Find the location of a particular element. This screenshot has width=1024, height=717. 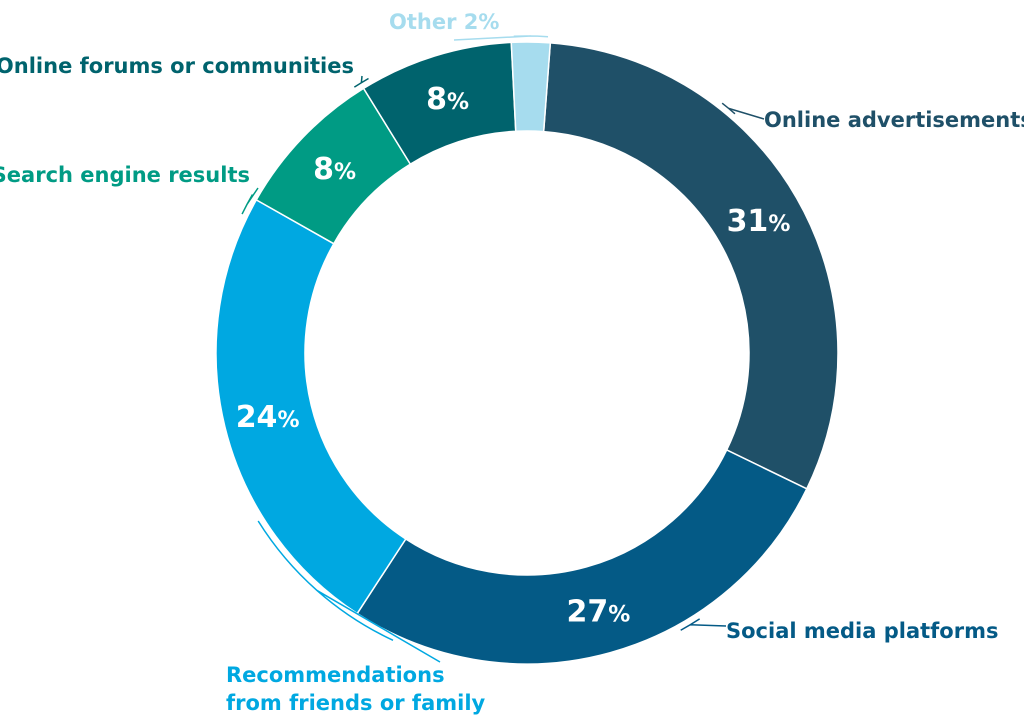

connector-search-engine-results is located at coordinates (250, 201).